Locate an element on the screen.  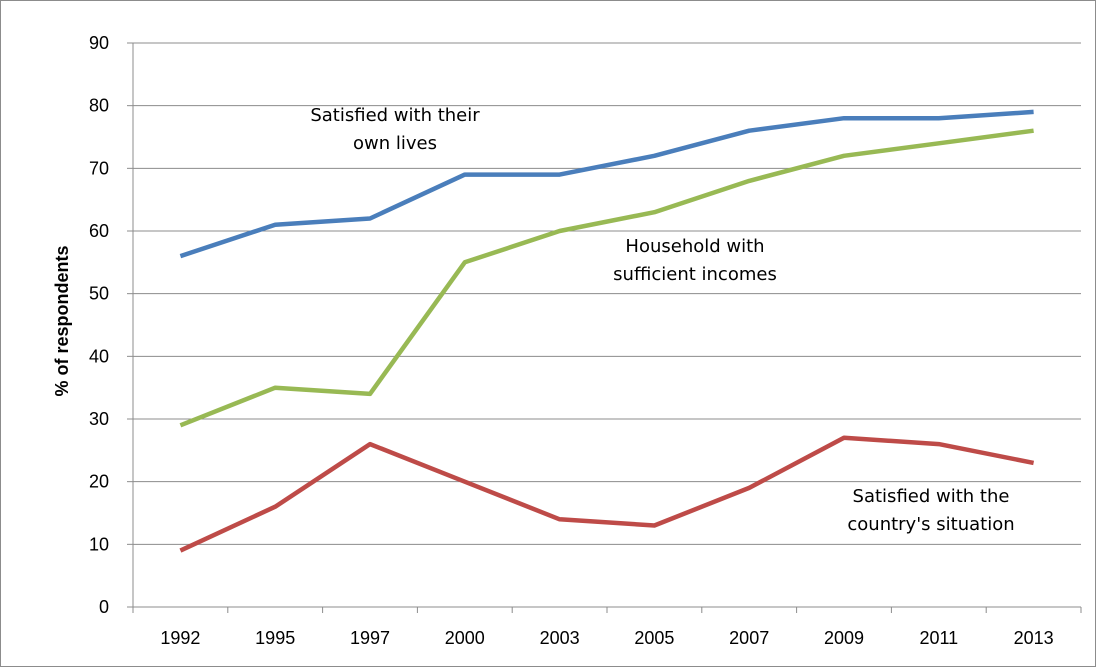
series-label-line: Satisfied with the is located at coordinates (931, 496).